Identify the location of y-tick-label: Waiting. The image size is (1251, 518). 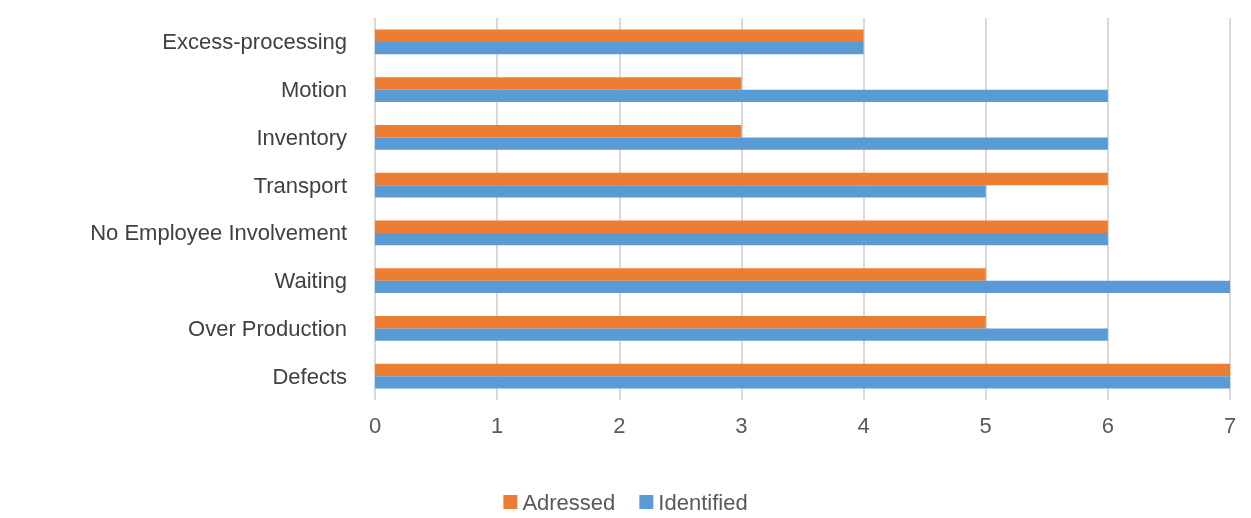
(310, 281).